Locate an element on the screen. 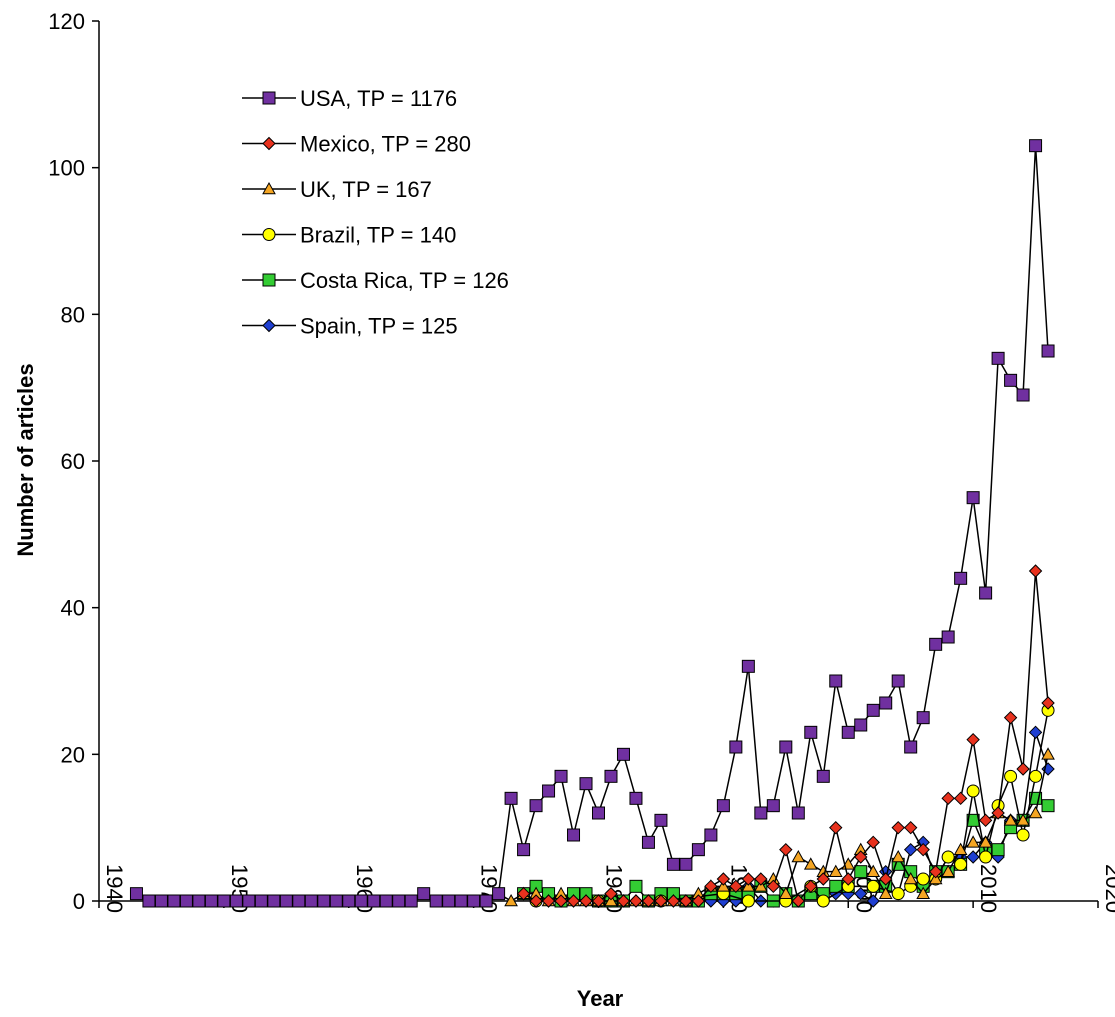 The width and height of the screenshot is (1115, 1017). legend-label: Brazil, TP = 140 is located at coordinates (378, 235).